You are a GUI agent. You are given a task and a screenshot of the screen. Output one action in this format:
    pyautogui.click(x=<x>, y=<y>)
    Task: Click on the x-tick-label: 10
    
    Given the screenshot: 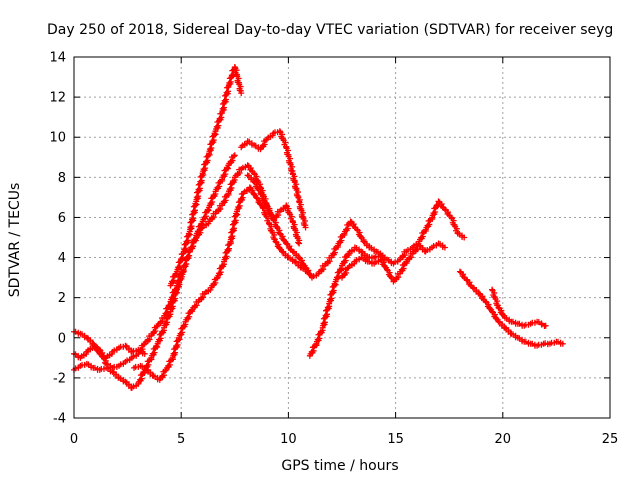 What is the action you would take?
    pyautogui.click(x=288, y=439)
    